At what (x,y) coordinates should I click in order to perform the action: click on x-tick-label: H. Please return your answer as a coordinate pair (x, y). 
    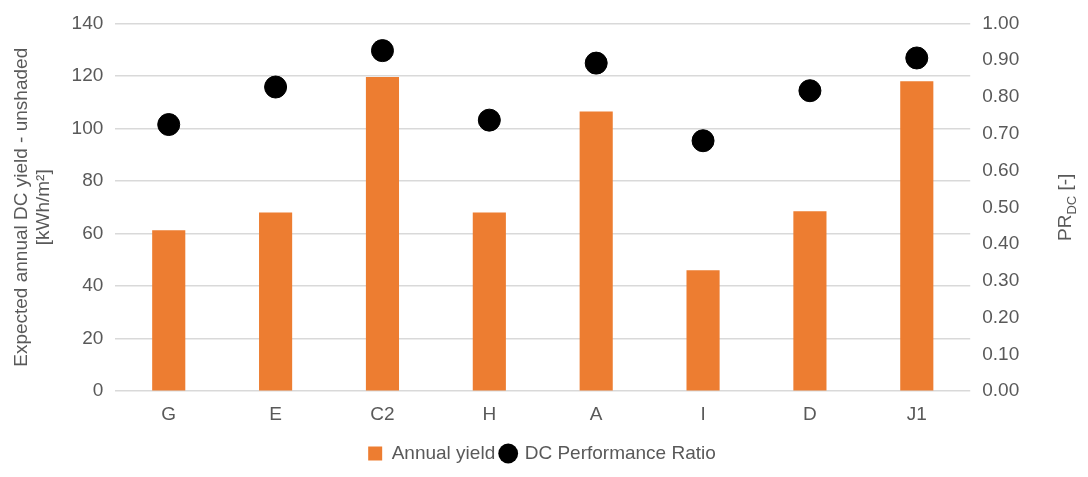
    Looking at the image, I should click on (489, 413).